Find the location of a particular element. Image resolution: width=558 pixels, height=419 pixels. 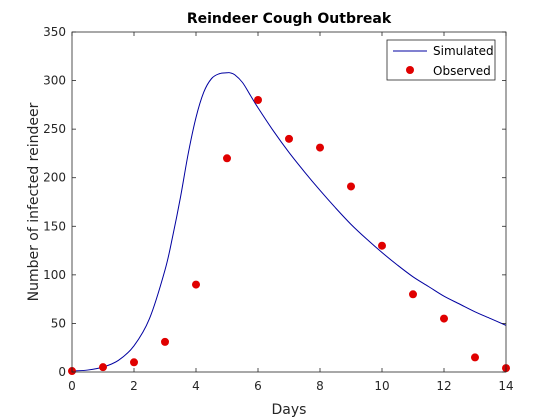

y-axis-label: Number of infected reindeer is located at coordinates (34, 201).